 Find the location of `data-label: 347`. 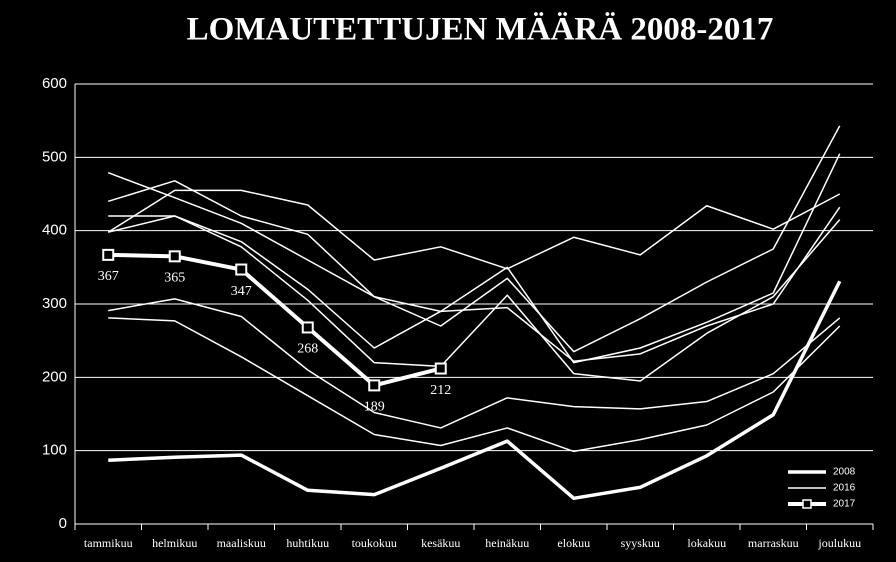

data-label: 347 is located at coordinates (241, 291).